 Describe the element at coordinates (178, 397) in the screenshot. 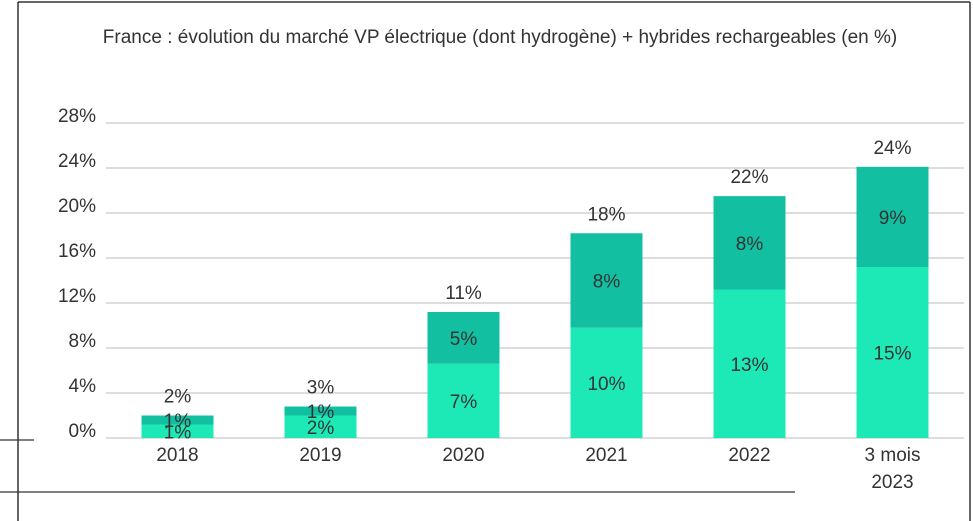

I see `total-label: 2%` at that location.